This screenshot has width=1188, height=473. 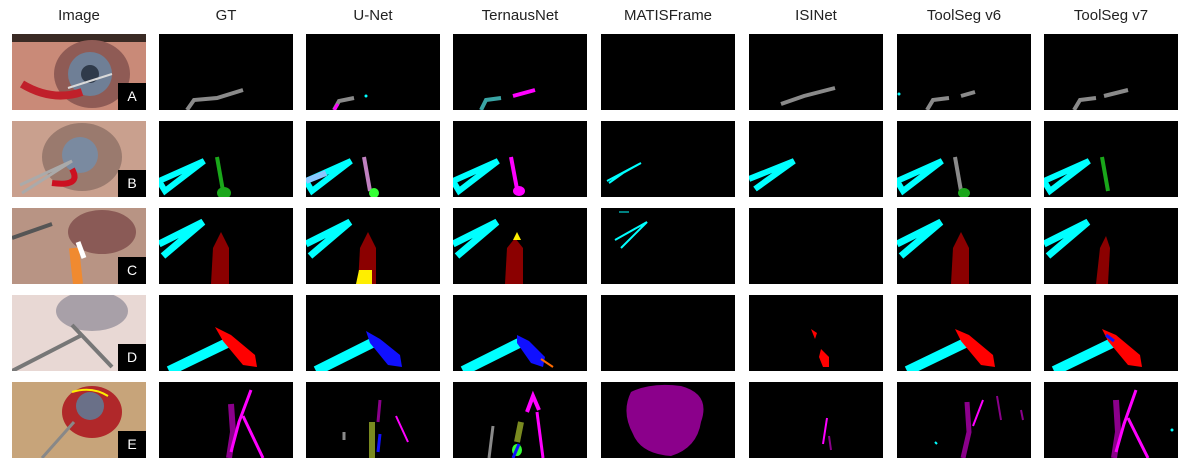 I want to click on mask-isinet-c, so click(x=816, y=246).